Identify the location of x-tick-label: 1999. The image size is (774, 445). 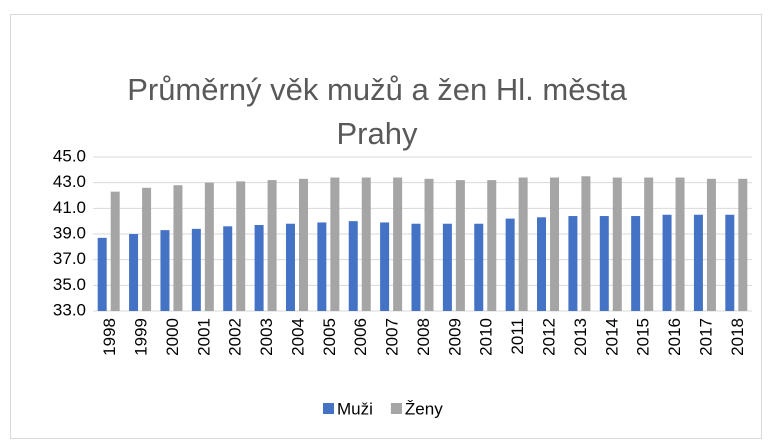
(141, 337).